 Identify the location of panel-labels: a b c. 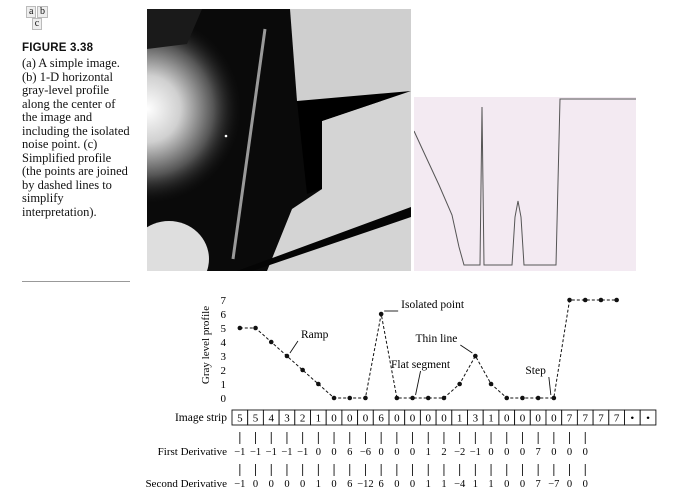
(37, 18).